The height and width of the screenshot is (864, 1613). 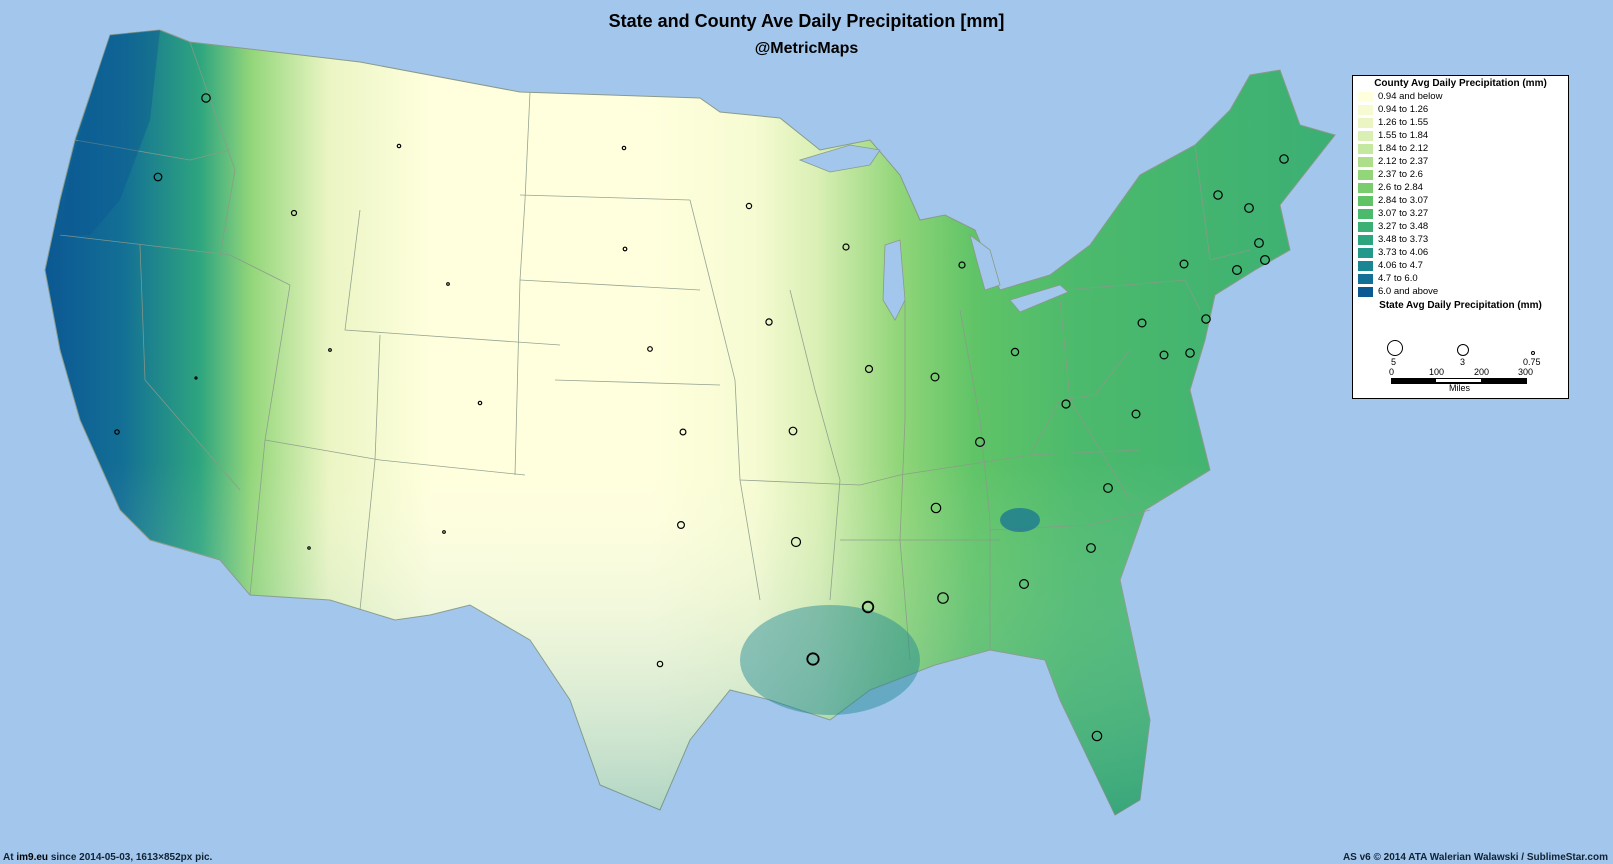 I want to click on legend-class-row: 1.26 to 1.55, so click(x=1463, y=122).